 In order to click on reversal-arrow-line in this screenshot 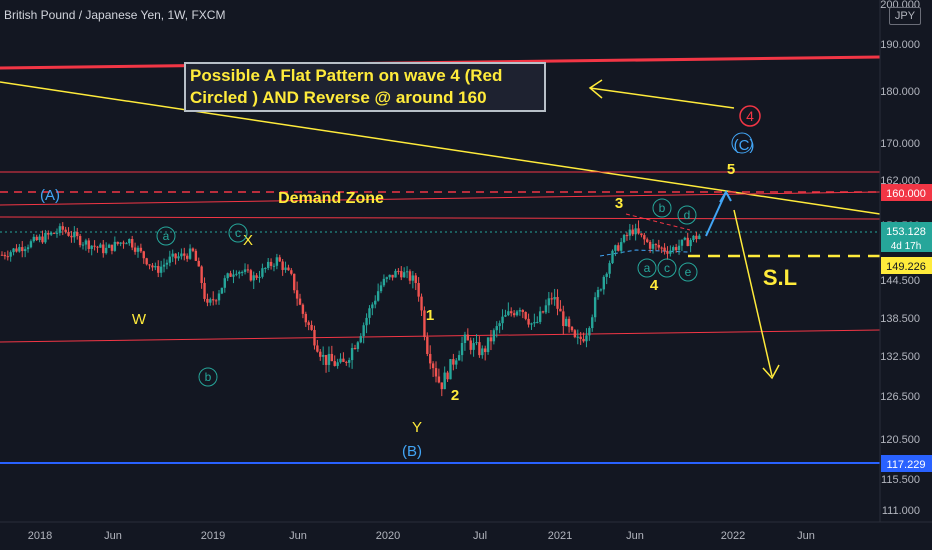, I will do `click(753, 293)`.